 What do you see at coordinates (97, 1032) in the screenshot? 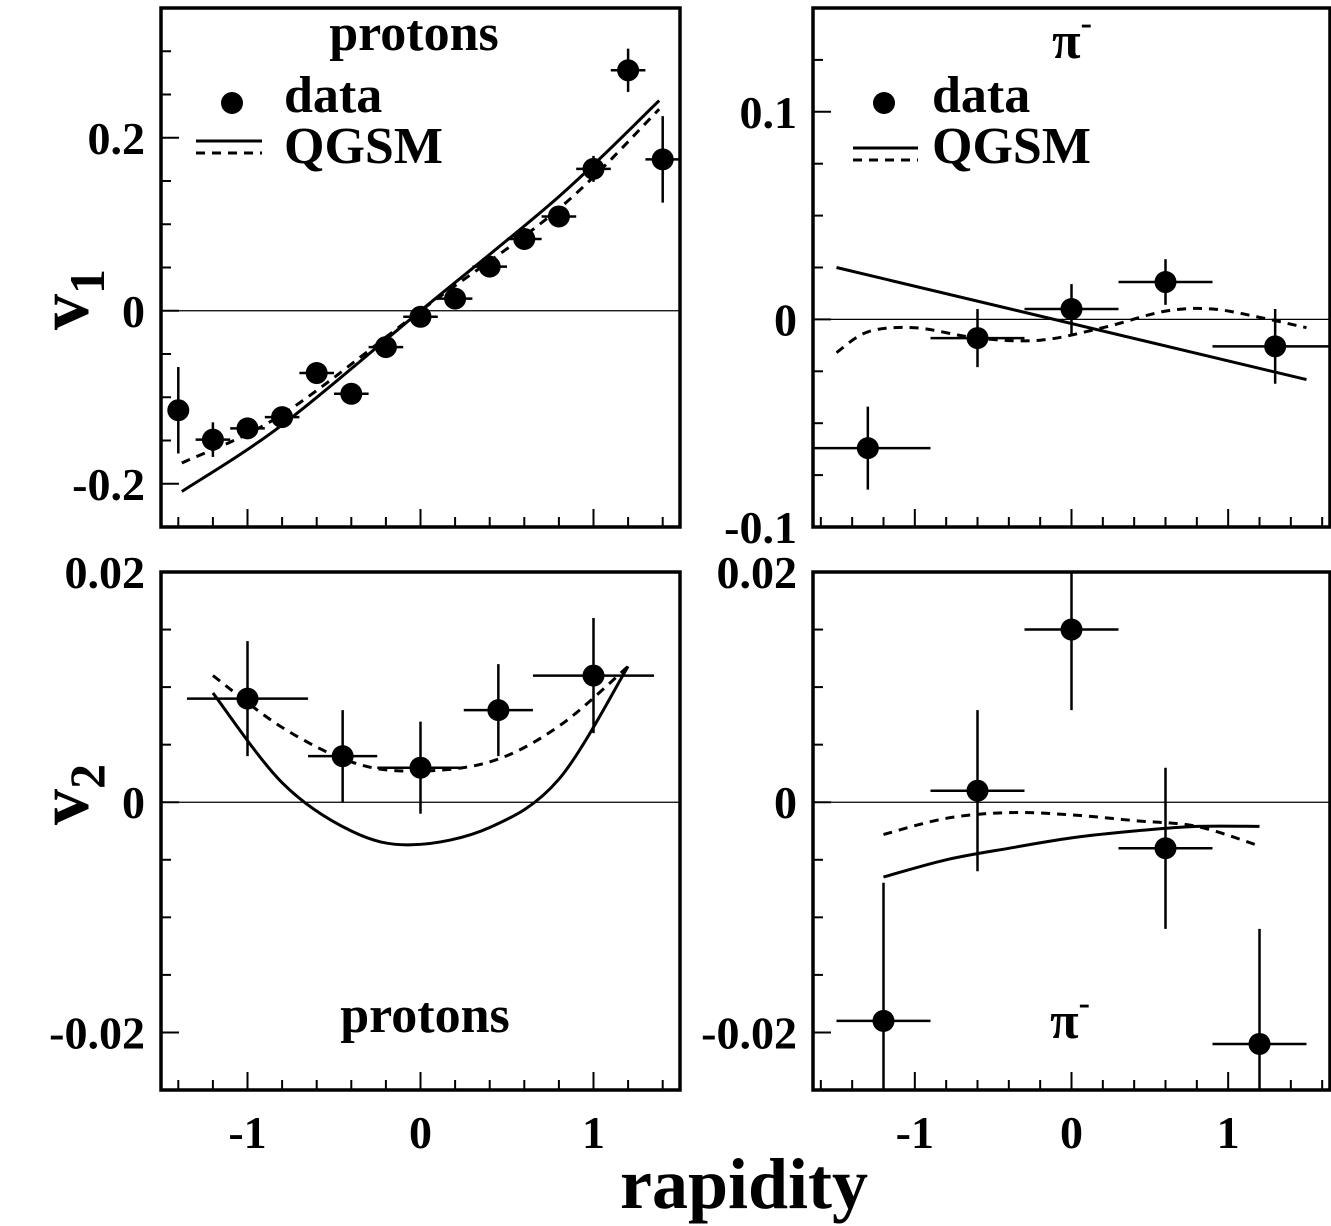
I see `y-tick-label: -0.02` at bounding box center [97, 1032].